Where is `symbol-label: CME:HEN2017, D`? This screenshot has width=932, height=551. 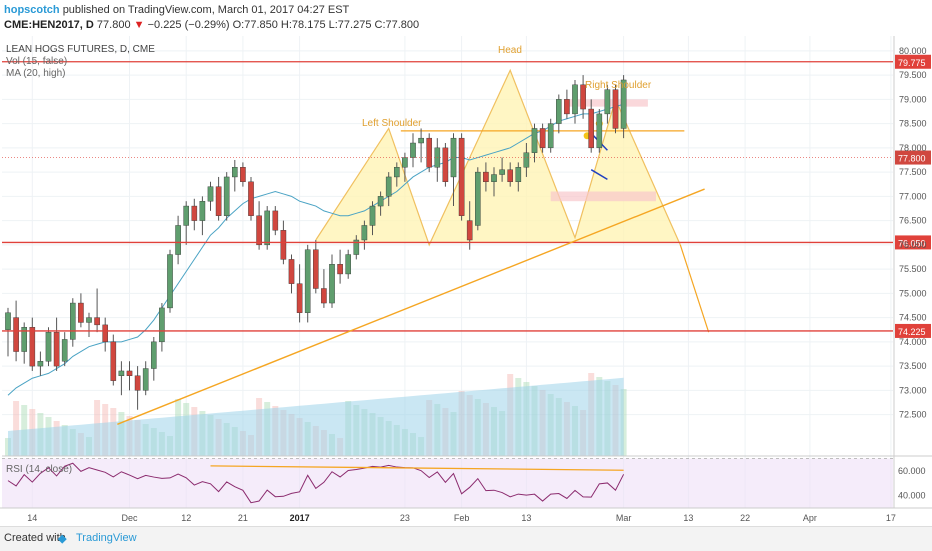 symbol-label: CME:HEN2017, D is located at coordinates (49, 25).